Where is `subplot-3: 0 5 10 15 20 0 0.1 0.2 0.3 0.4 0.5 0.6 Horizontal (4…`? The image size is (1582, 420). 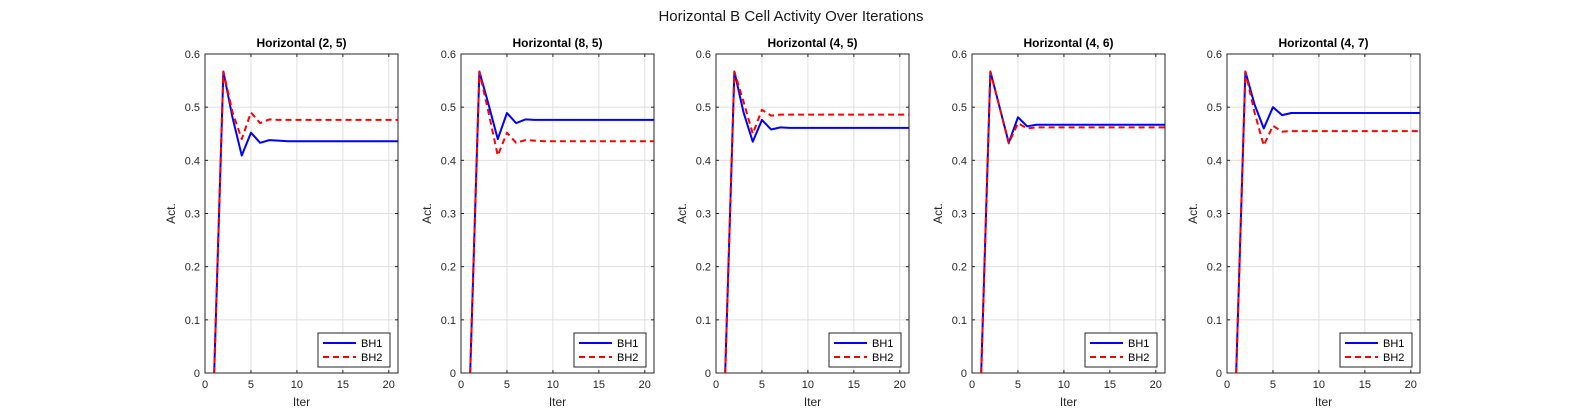 subplot-3: 0 5 10 15 20 0 0.1 0.2 0.3 0.4 0.5 0.6 Horizontal (4… is located at coordinates (792, 222).